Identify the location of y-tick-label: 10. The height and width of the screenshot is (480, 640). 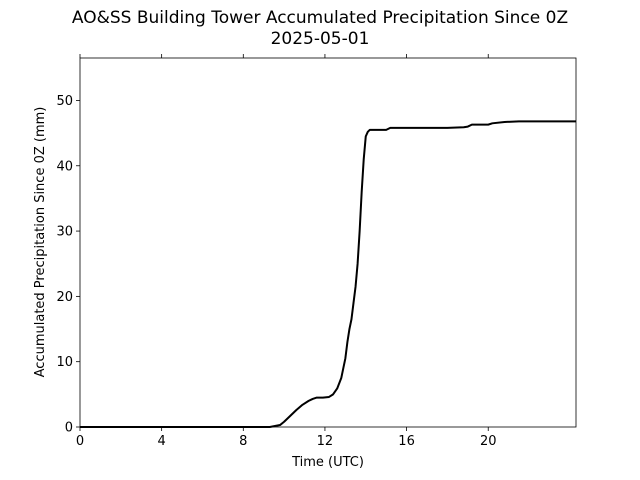
(64, 362).